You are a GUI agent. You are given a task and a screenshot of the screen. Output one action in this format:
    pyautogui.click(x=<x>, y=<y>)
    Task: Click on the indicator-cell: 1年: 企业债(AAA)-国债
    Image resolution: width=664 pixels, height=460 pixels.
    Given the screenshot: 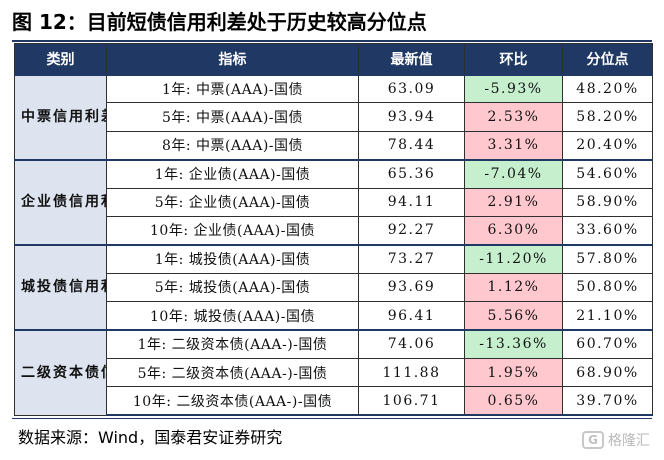 What is the action you would take?
    pyautogui.click(x=232, y=173)
    